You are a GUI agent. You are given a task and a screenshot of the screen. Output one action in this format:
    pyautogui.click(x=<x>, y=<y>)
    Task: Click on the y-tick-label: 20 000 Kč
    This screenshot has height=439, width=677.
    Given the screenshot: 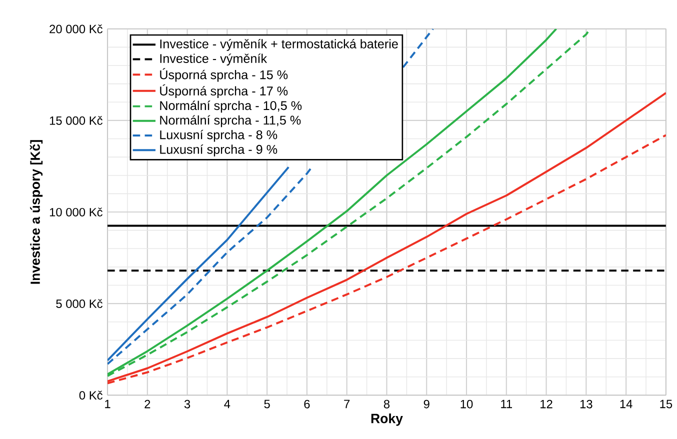 What is the action you would take?
    pyautogui.click(x=76, y=29)
    